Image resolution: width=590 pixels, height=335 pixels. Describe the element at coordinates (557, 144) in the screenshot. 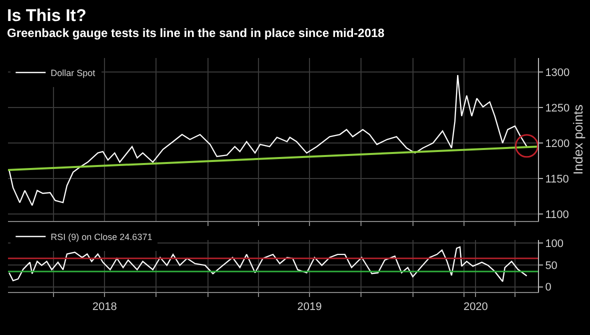

I see `y-tick-label: 1200` at that location.